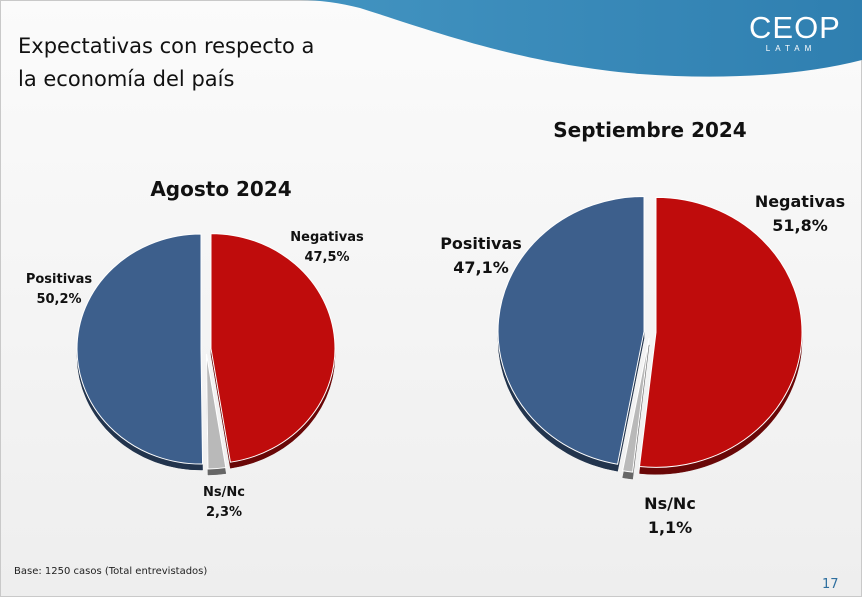 This screenshot has height=597, width=862. What do you see at coordinates (830, 584) in the screenshot?
I see `page-number: 17` at bounding box center [830, 584].